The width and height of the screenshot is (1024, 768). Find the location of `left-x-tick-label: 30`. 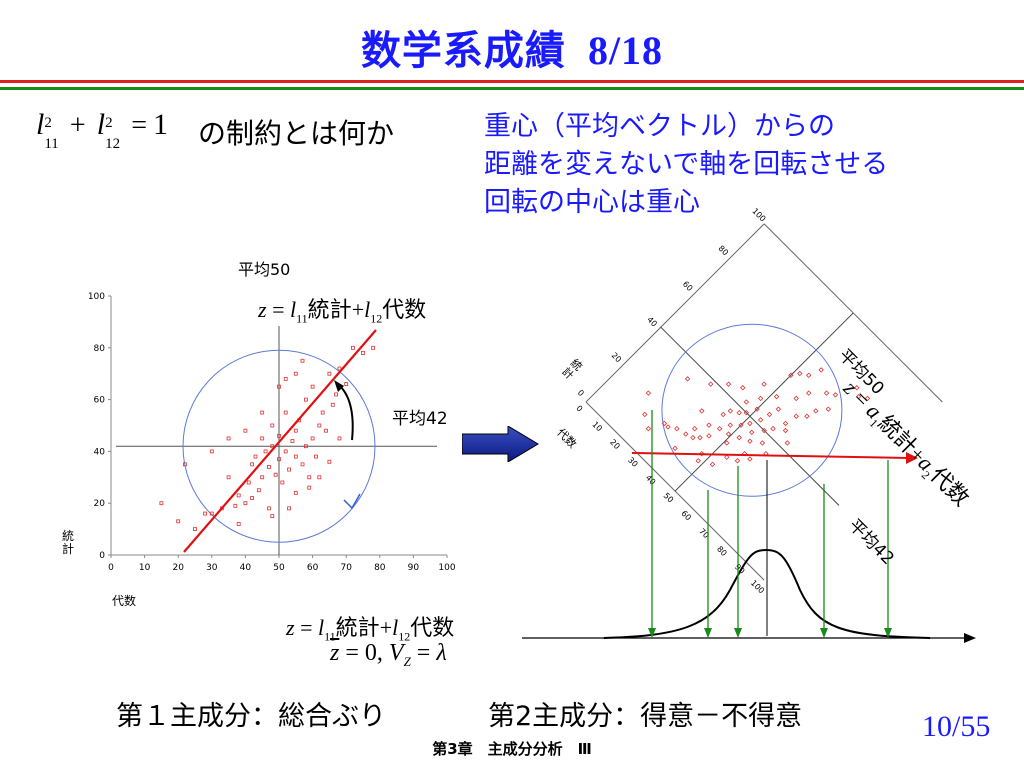

left-x-tick-label: 30 is located at coordinates (212, 568).